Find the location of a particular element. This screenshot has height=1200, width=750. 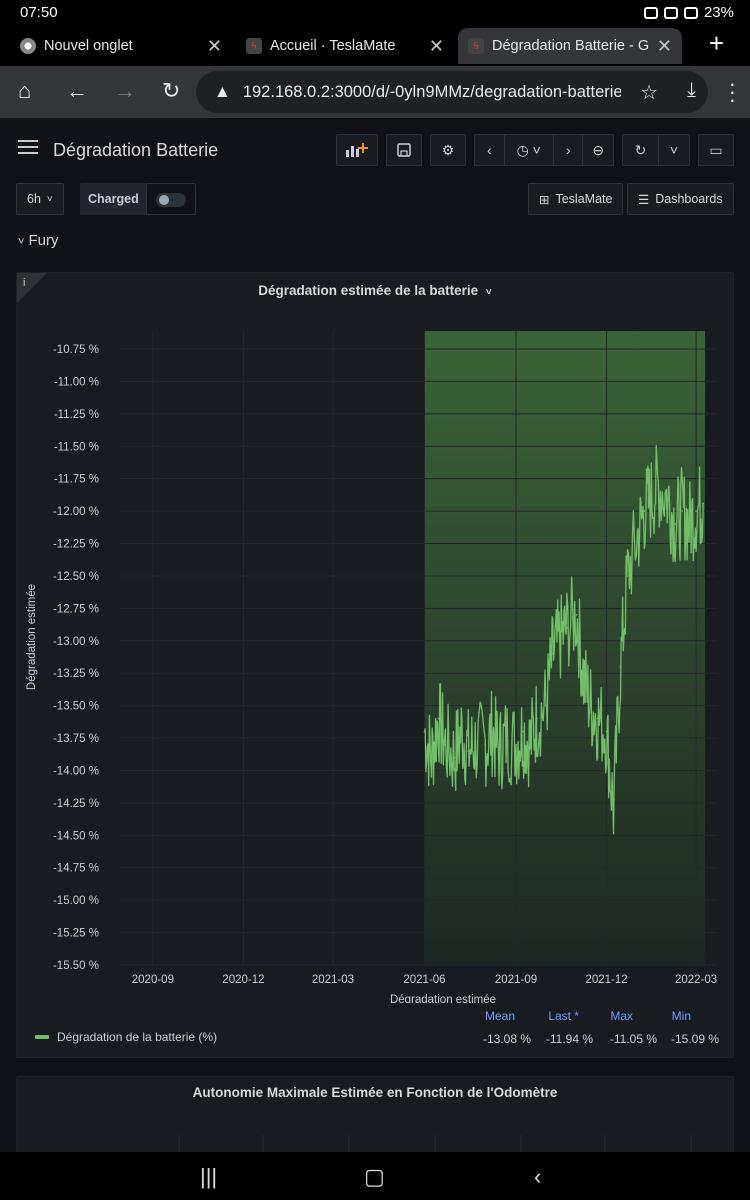

legend-value-max: -11.05 % is located at coordinates (633, 1039).